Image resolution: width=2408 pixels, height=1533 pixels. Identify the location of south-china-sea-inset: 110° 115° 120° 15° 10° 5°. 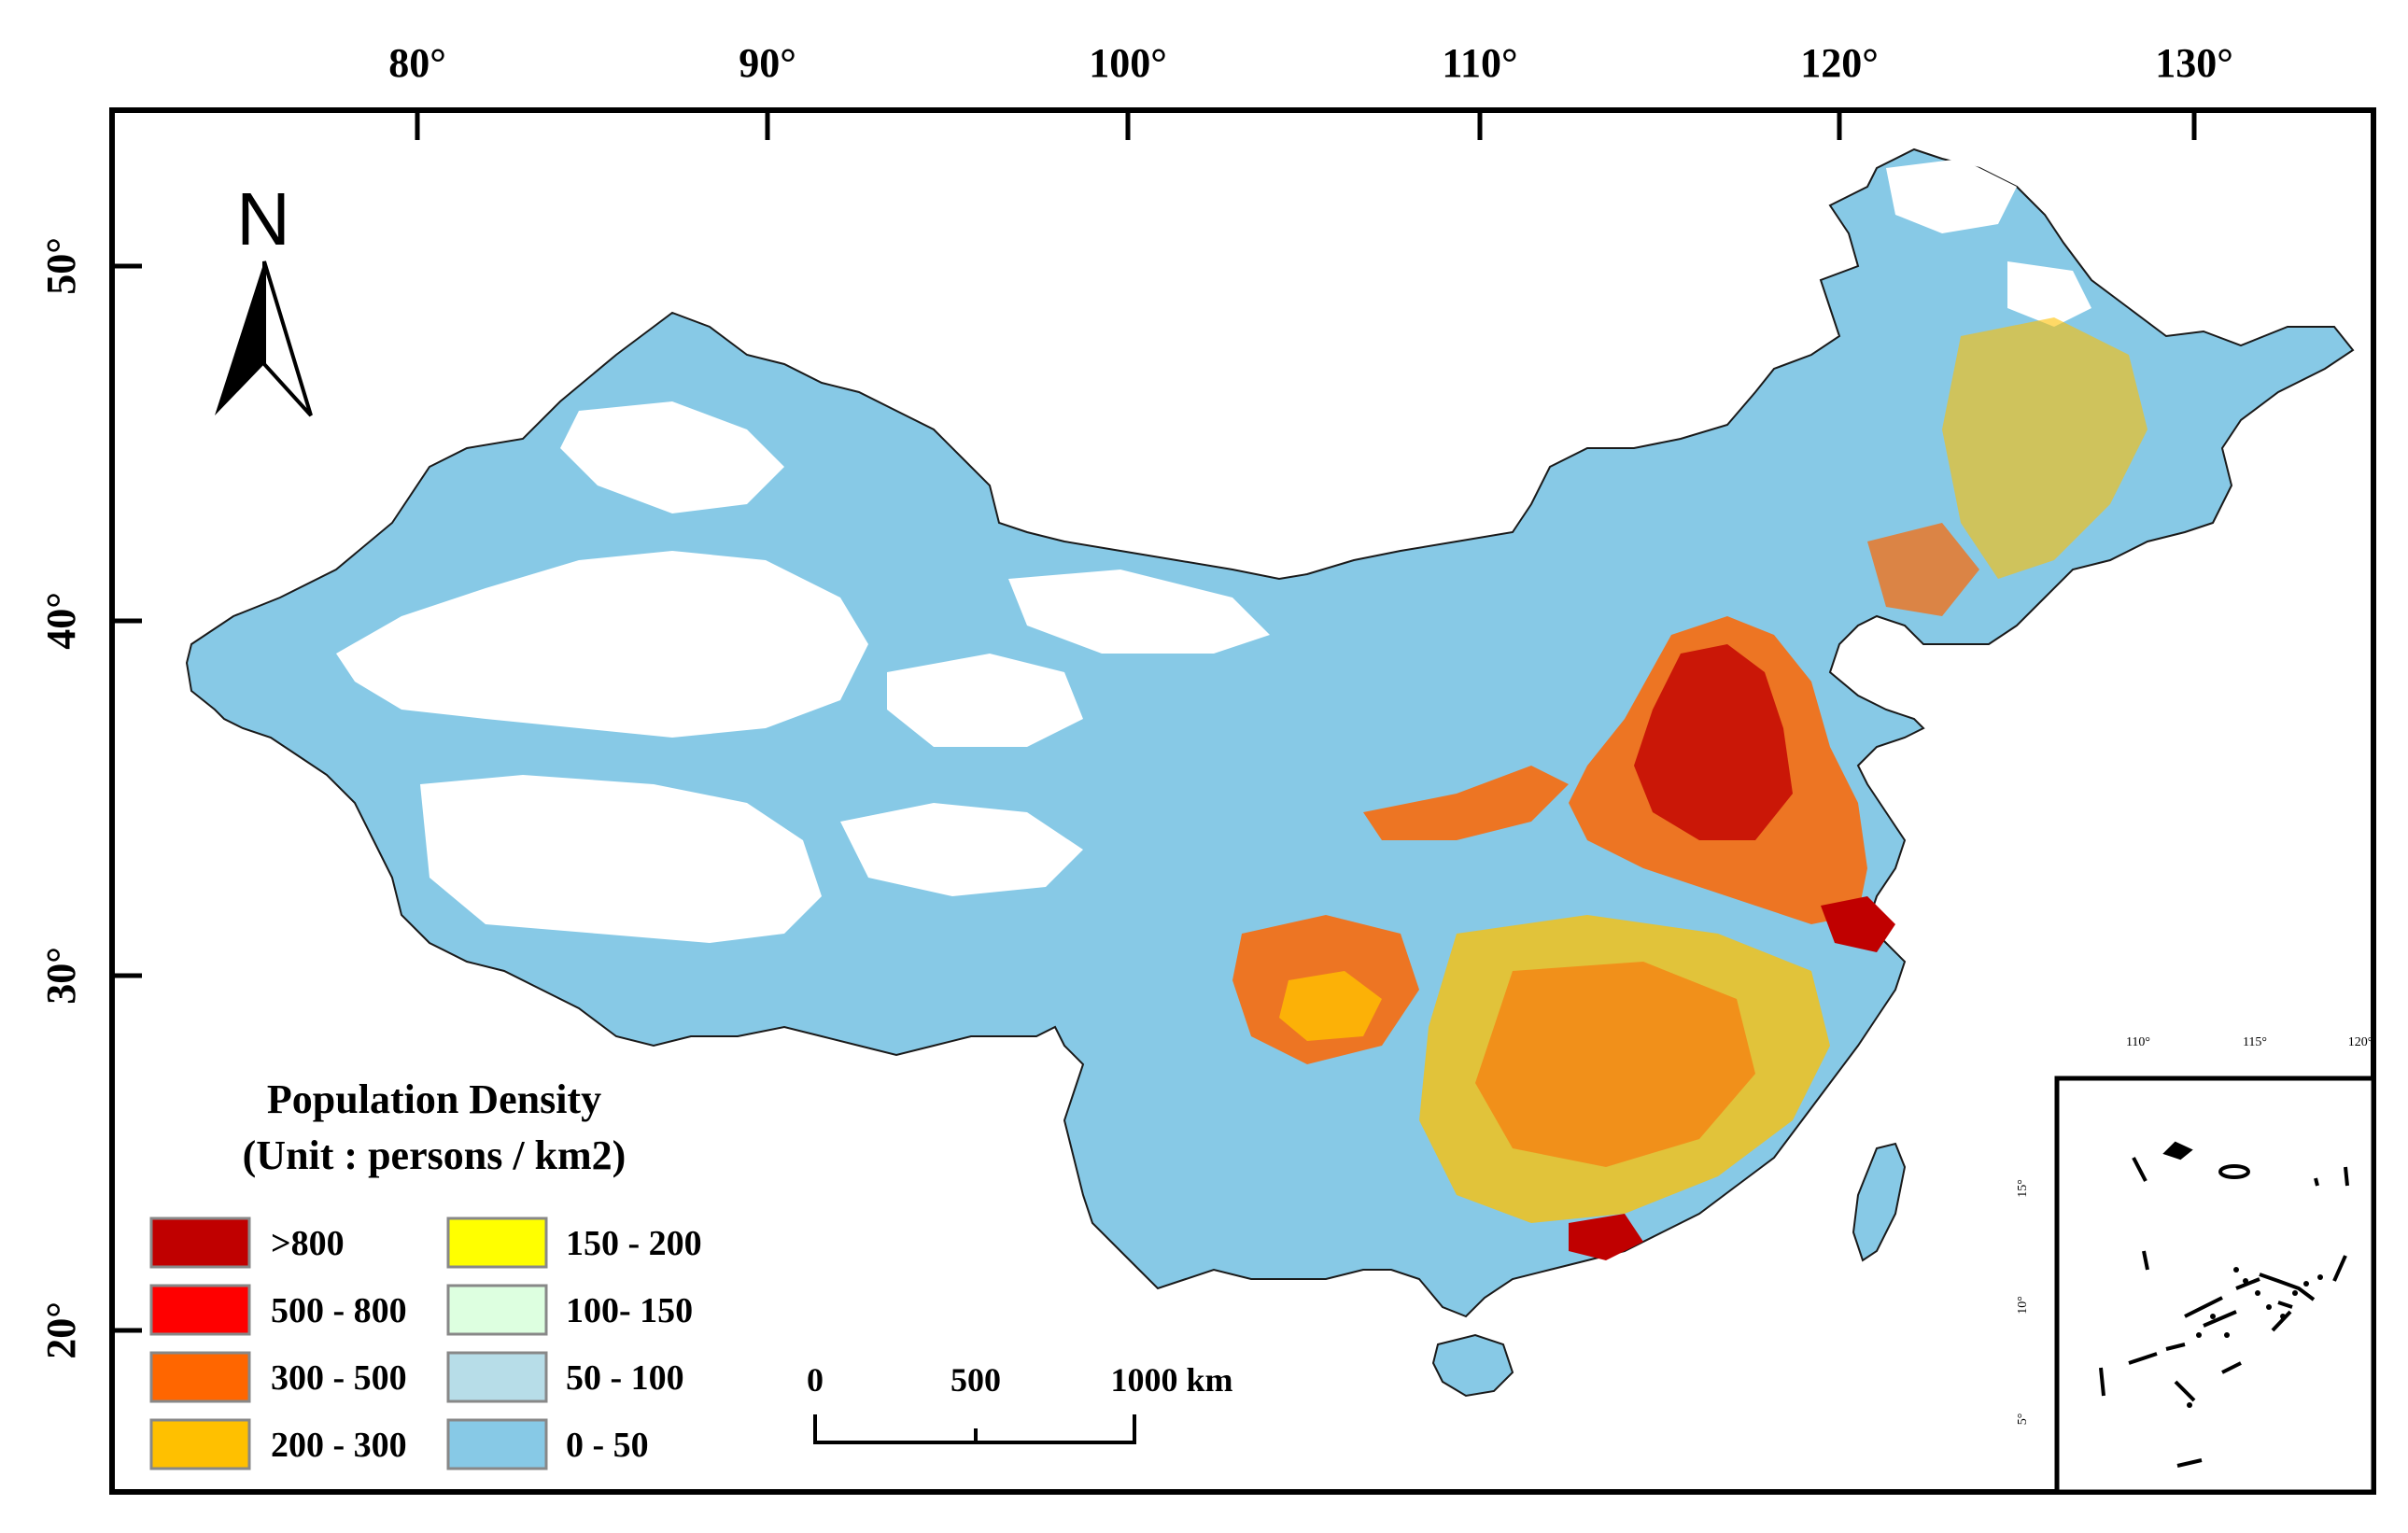
(2196, 1265).